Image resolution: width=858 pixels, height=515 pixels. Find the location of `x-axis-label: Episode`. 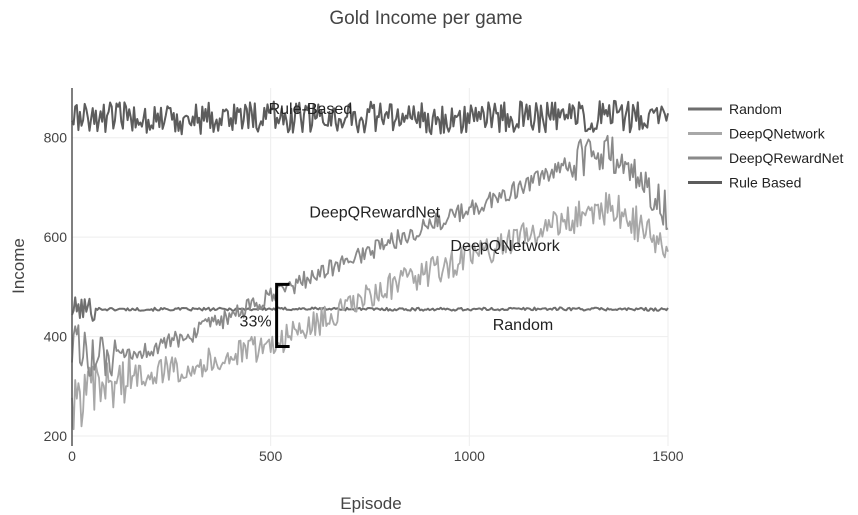

x-axis-label: Episode is located at coordinates (370, 503).